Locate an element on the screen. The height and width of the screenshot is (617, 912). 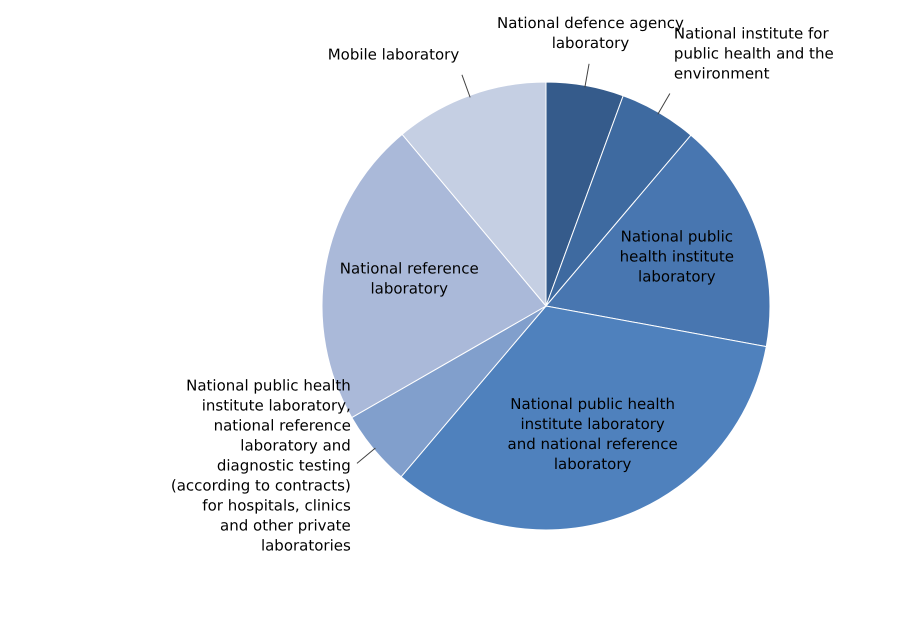
slice-label: National reference laboratory is located at coordinates (409, 279).